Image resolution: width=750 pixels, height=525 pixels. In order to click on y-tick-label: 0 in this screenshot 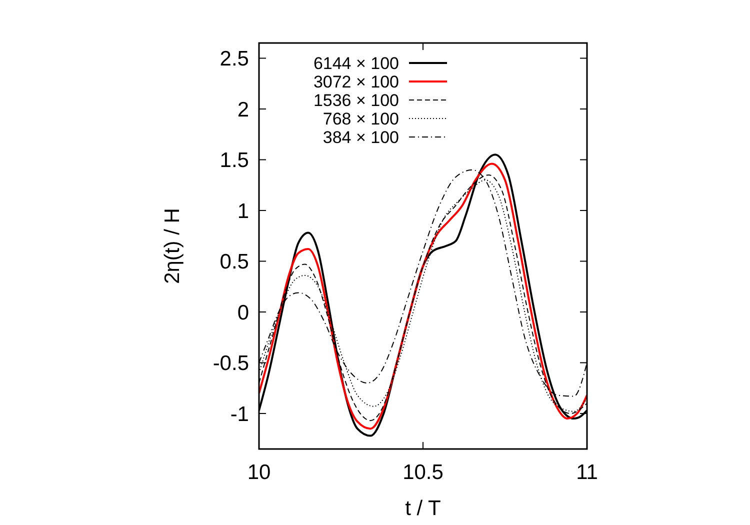, I will do `click(243, 312)`.